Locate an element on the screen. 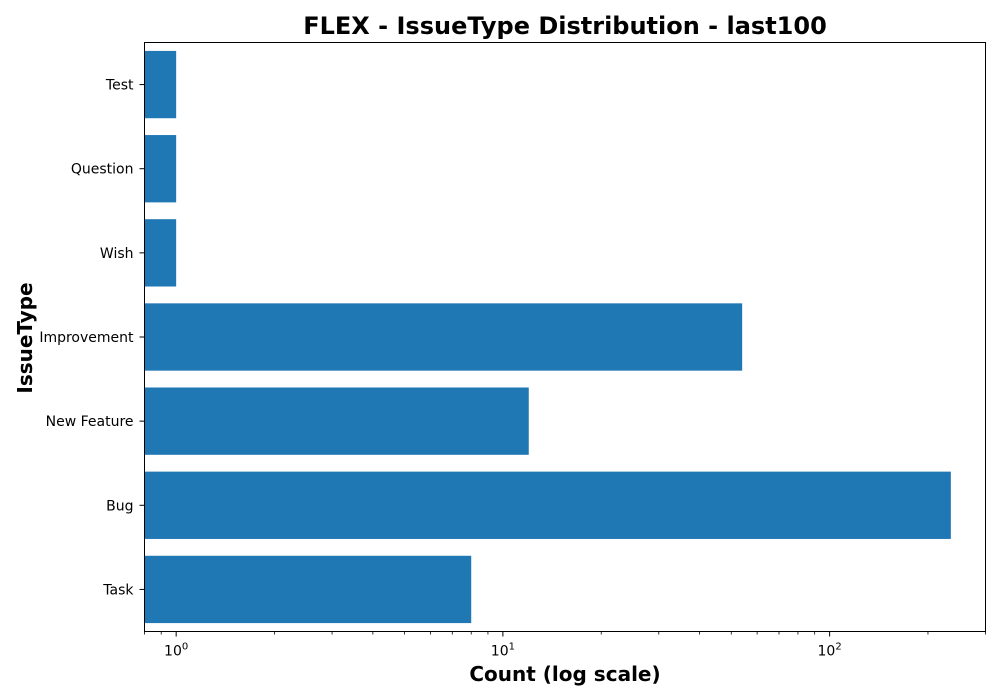  y-tick-label: Bug is located at coordinates (119, 506).